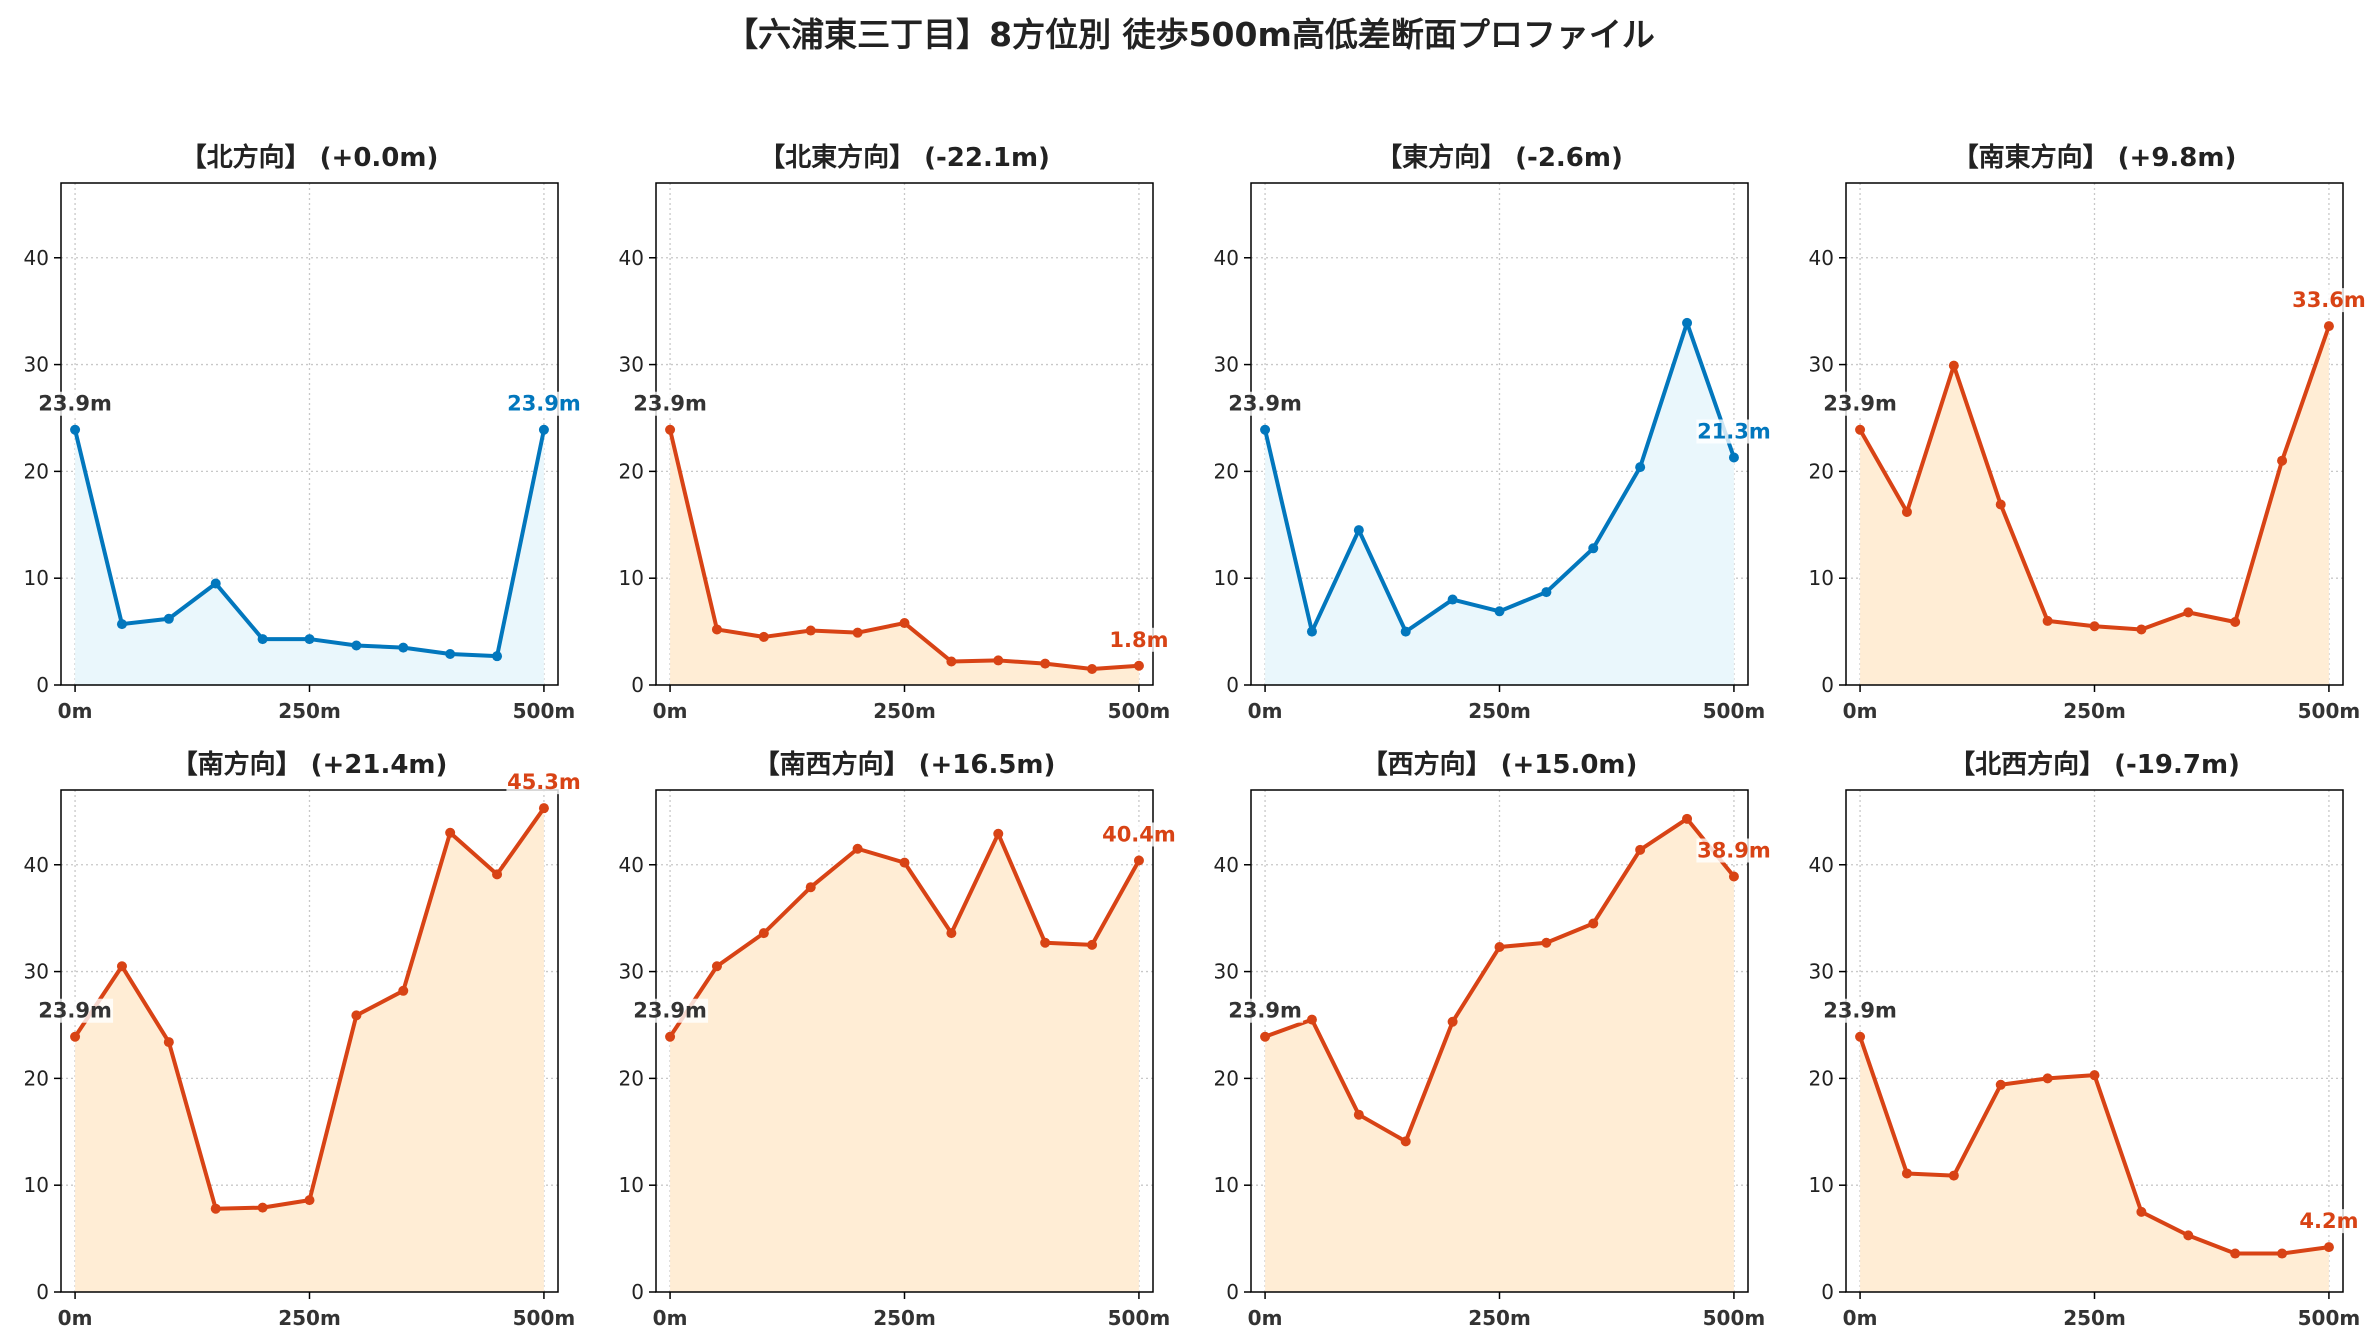  I want to click on y-tick-label: 40, so click(631, 258).